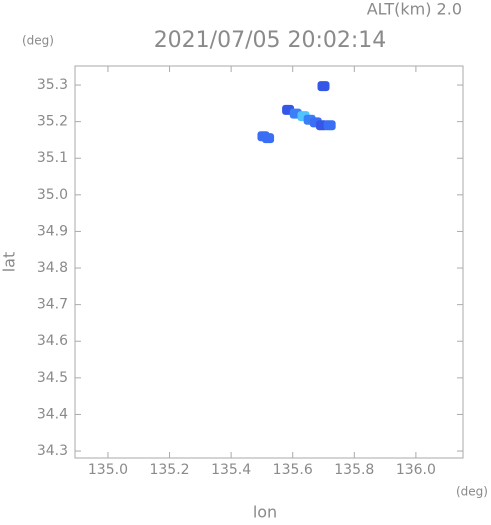 The width and height of the screenshot is (491, 525). What do you see at coordinates (265, 512) in the screenshot?
I see `x-axis-label: lon` at bounding box center [265, 512].